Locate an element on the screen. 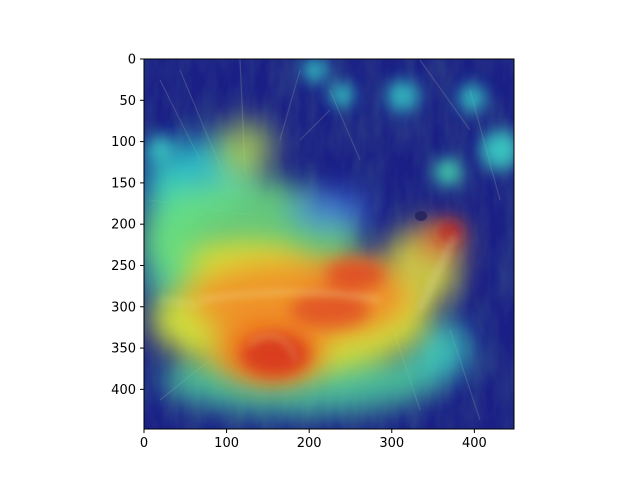  y-tick-label: 50 is located at coordinates (127, 101).